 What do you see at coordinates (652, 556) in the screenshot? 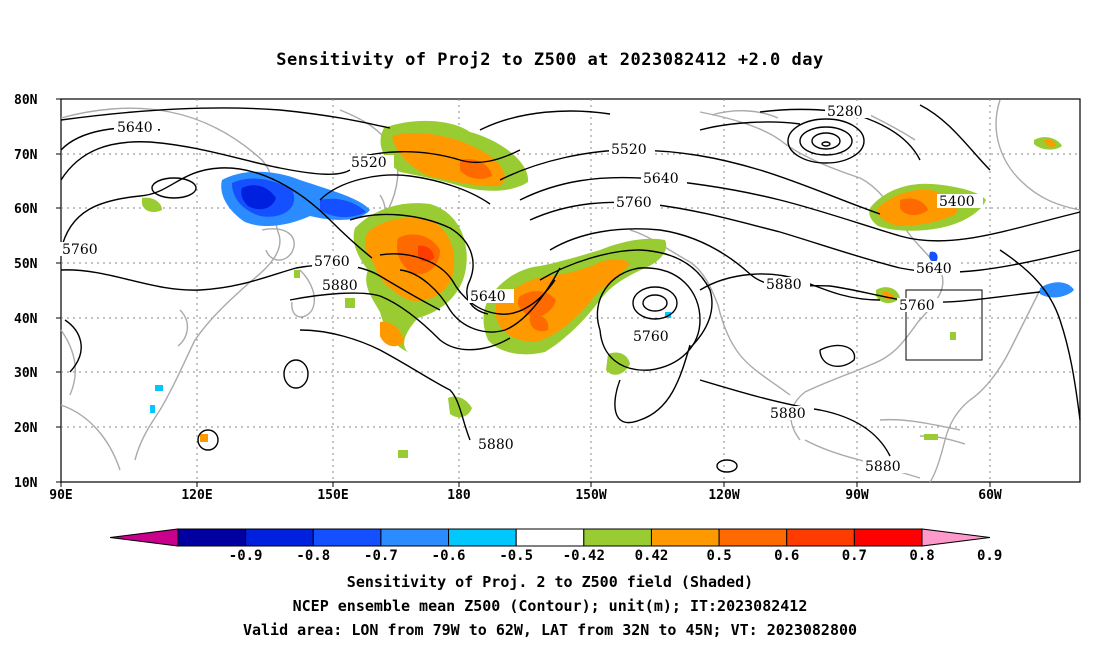
I see `colorbar-tick-label: 0.42` at bounding box center [652, 556].